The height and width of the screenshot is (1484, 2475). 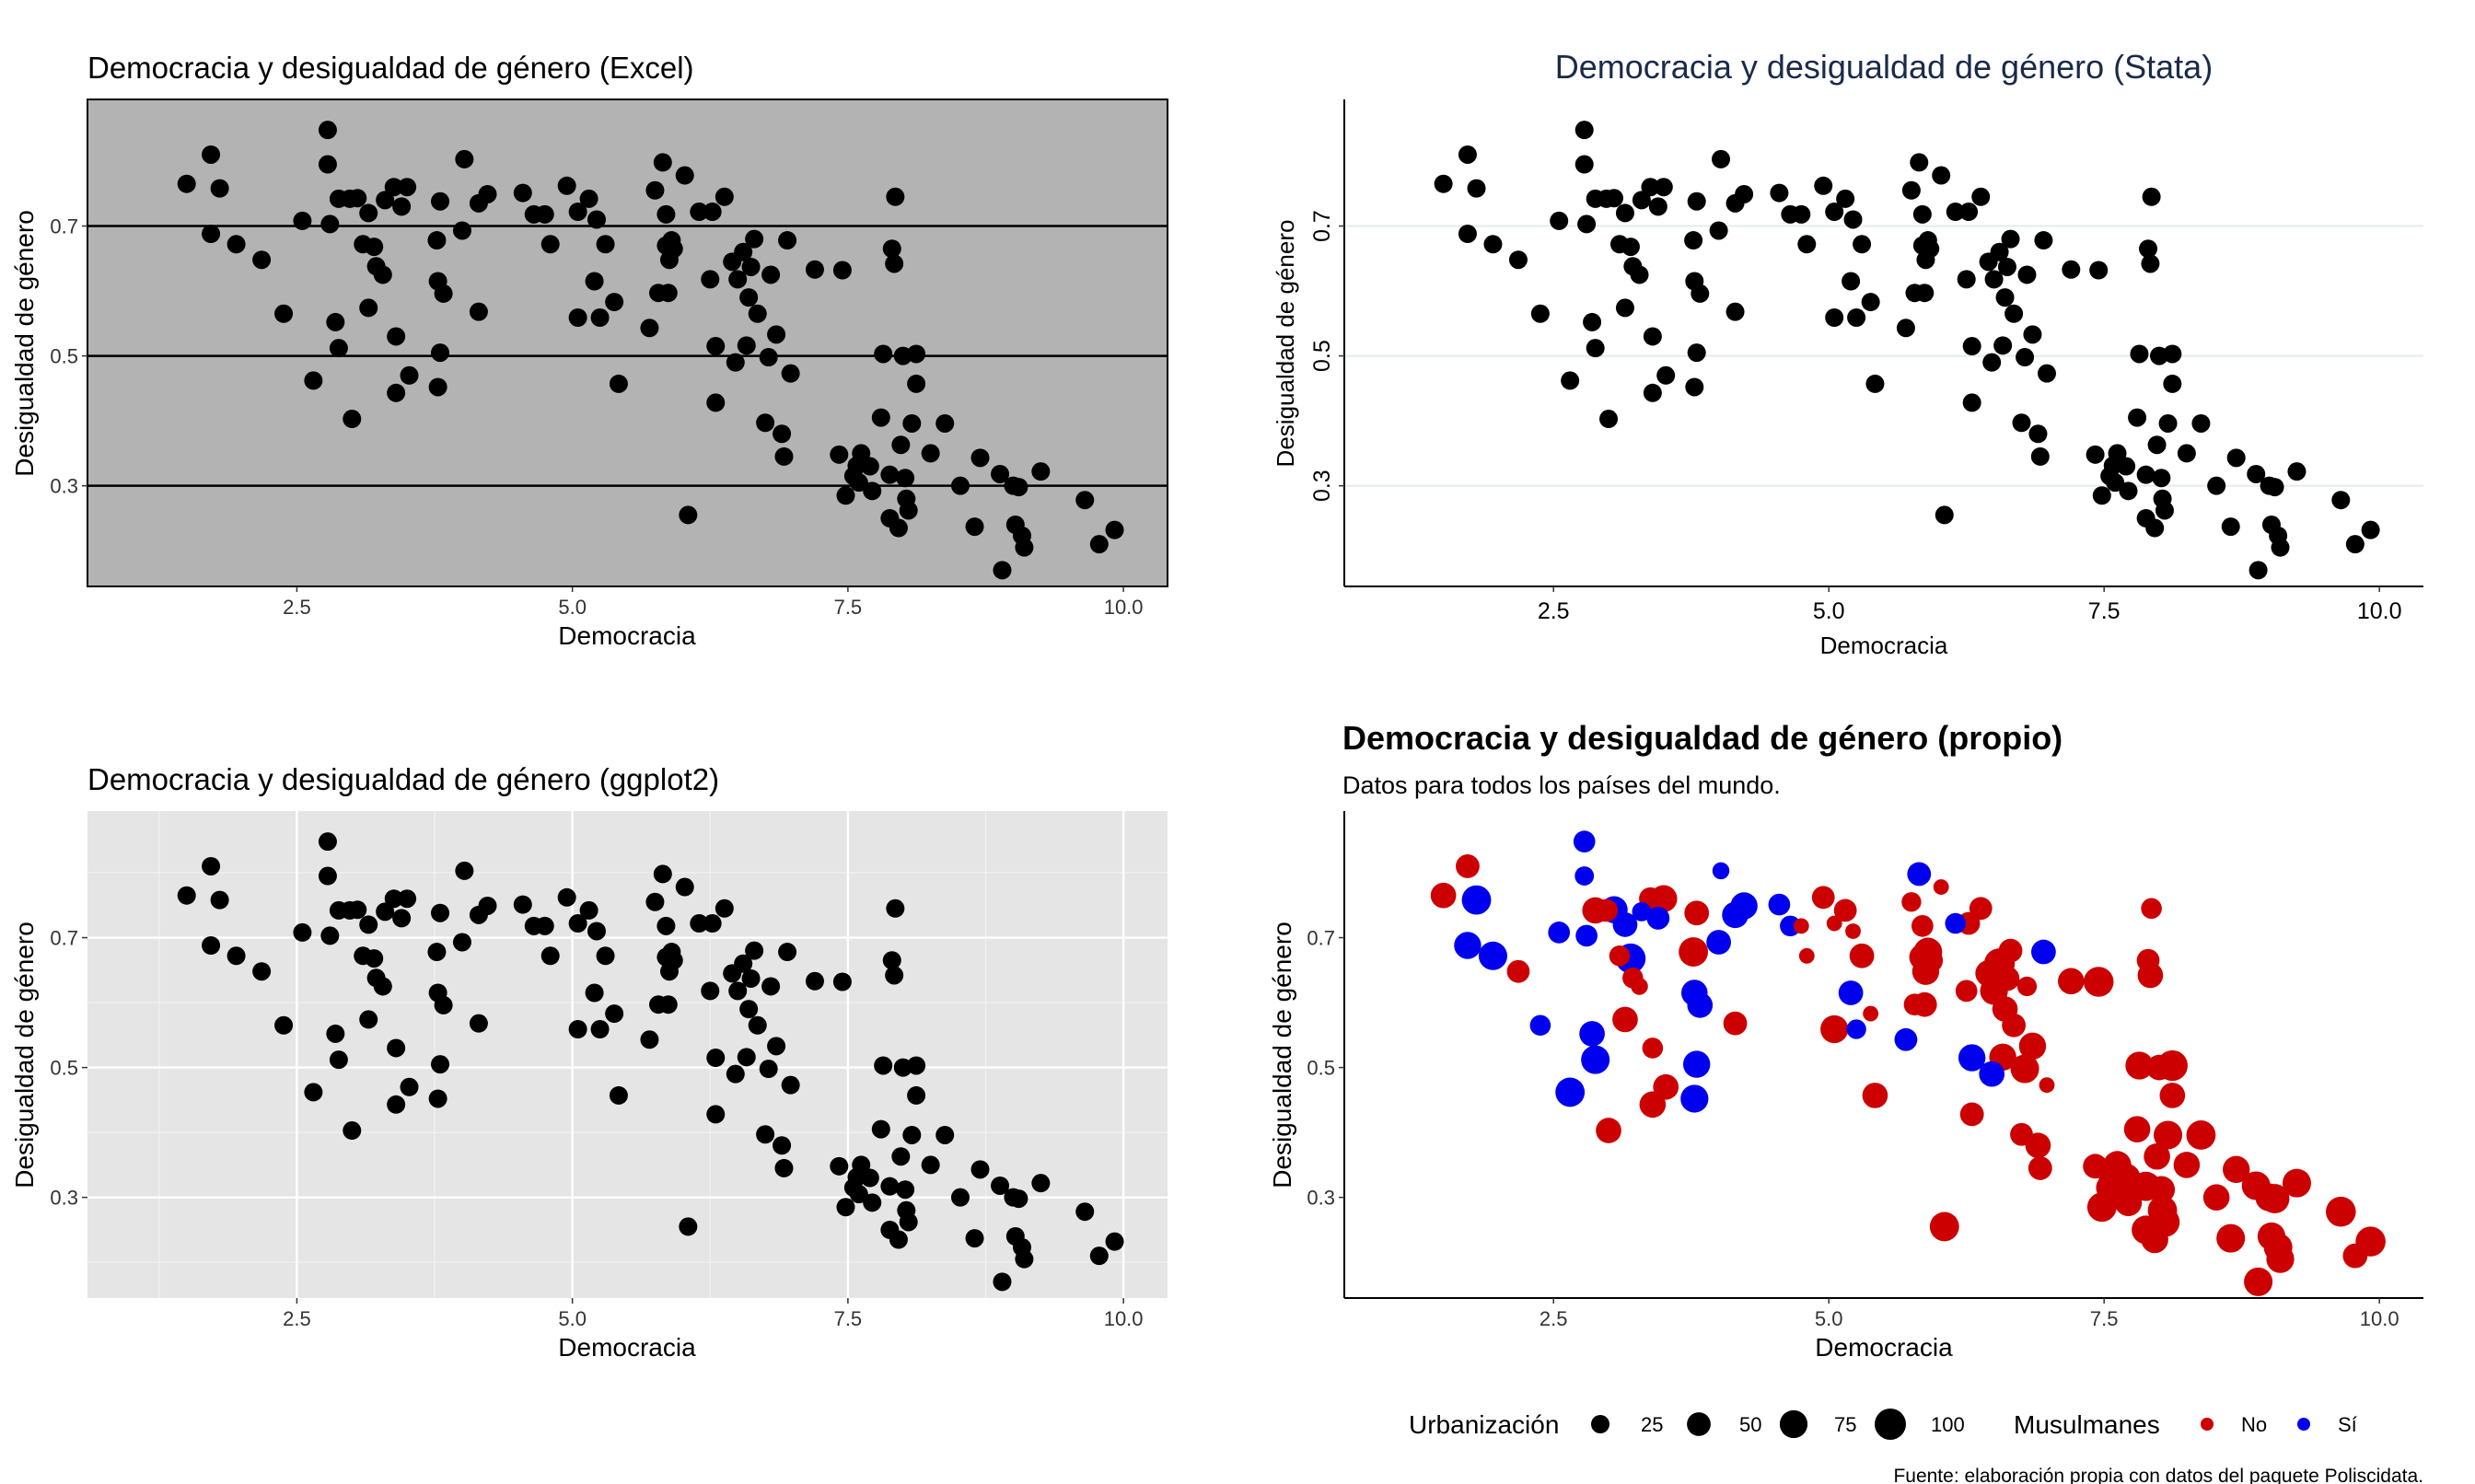 What do you see at coordinates (1948, 1424) in the screenshot?
I see `legend-size-label: 100` at bounding box center [1948, 1424].